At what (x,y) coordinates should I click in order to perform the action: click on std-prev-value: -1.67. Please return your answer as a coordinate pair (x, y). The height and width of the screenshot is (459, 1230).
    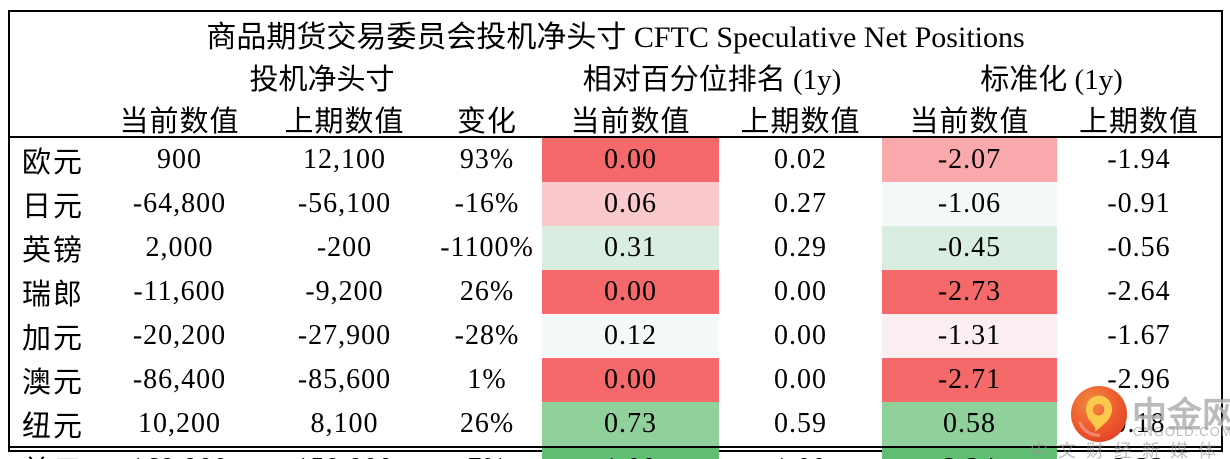
    Looking at the image, I should click on (1139, 335).